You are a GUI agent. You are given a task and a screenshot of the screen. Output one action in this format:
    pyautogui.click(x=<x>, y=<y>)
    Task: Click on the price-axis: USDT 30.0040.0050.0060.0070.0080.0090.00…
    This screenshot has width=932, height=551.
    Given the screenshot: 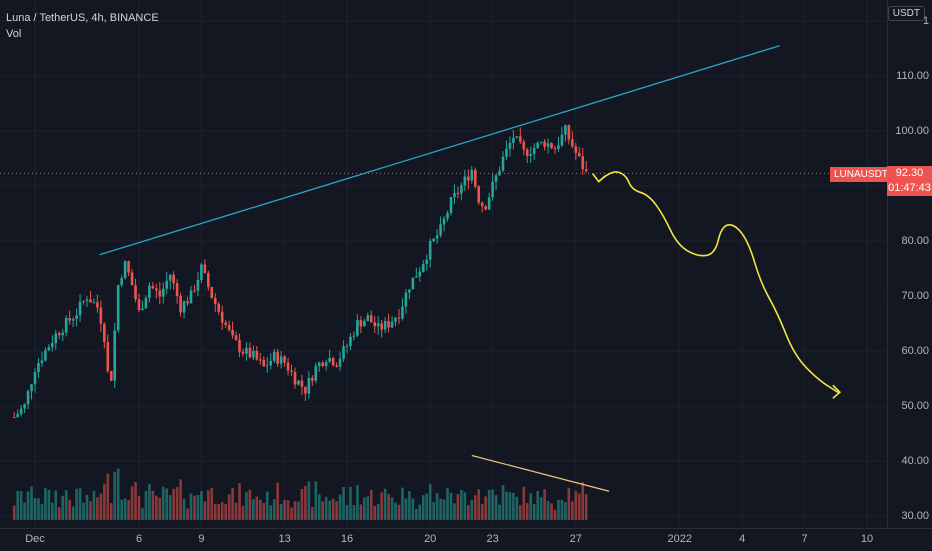 What is the action you would take?
    pyautogui.click(x=909, y=264)
    